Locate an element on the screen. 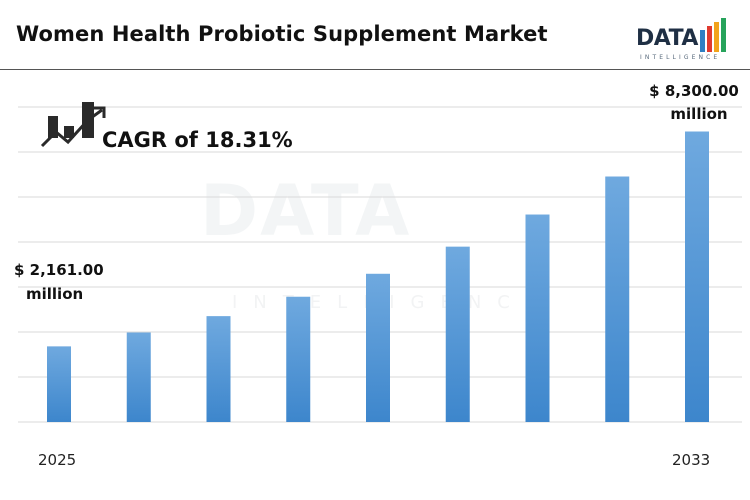 The image size is (750, 500). bar-2031 is located at coordinates (537, 318).